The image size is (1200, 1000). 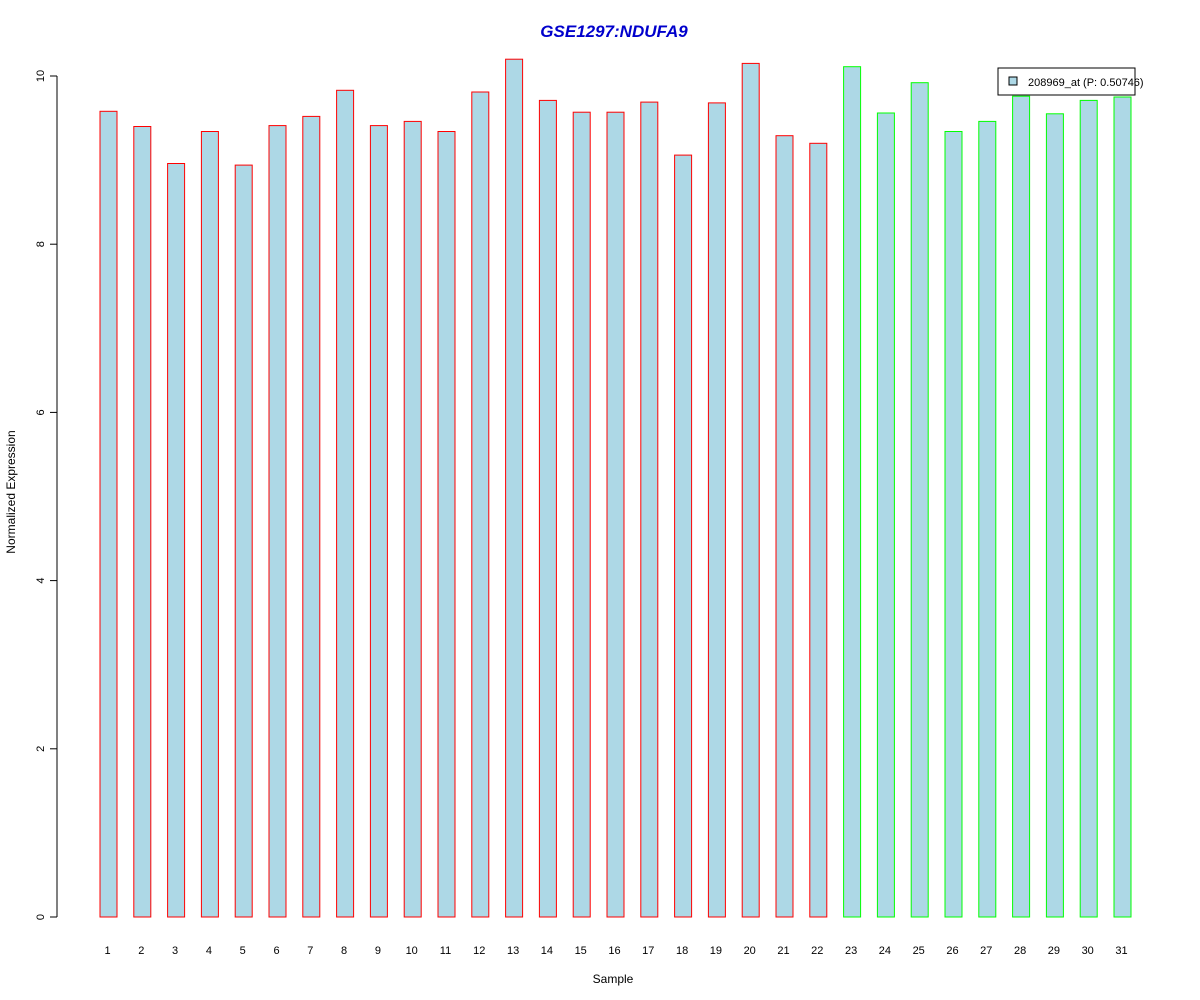 I want to click on x-tick-label: 7, so click(x=310, y=951).